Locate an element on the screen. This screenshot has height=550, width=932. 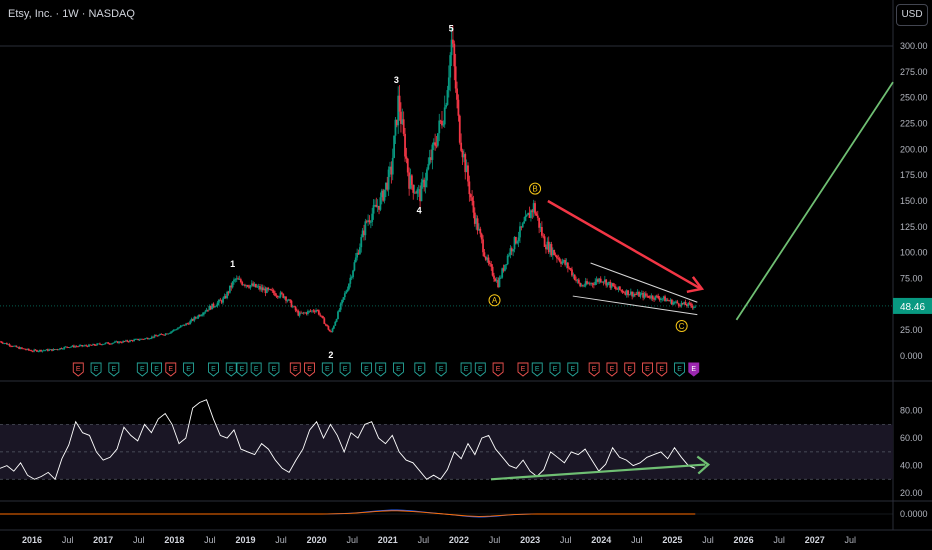
currency-button: USD is located at coordinates (912, 15).